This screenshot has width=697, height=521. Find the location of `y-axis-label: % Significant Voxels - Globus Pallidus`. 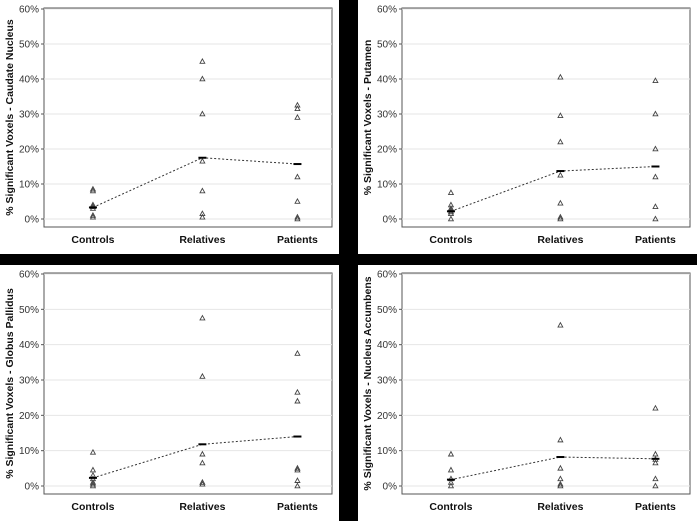

y-axis-label: % Significant Voxels - Globus Pallidus is located at coordinates (10, 383).